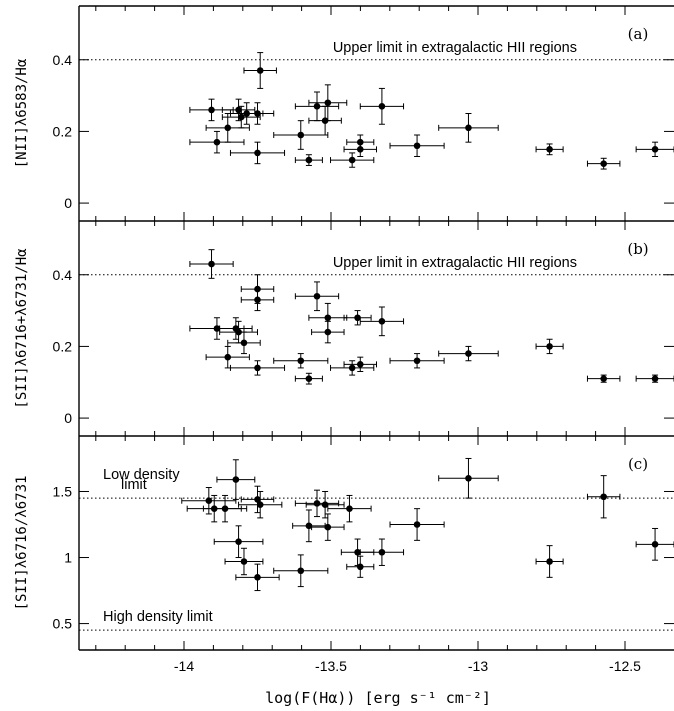  Describe the element at coordinates (638, 464) in the screenshot. I see `panel-label: (c)` at that location.